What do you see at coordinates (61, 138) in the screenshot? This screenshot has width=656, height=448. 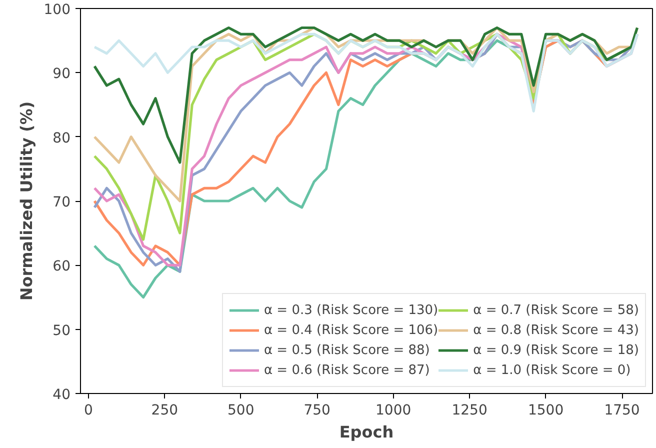 I see `y-tick-label: 80` at bounding box center [61, 138].